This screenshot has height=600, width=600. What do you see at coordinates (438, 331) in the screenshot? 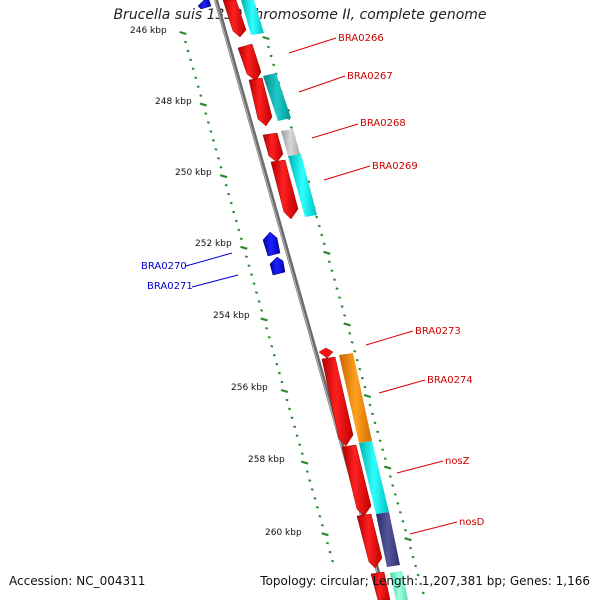
I see `gene-label: BRA0273` at bounding box center [438, 331].